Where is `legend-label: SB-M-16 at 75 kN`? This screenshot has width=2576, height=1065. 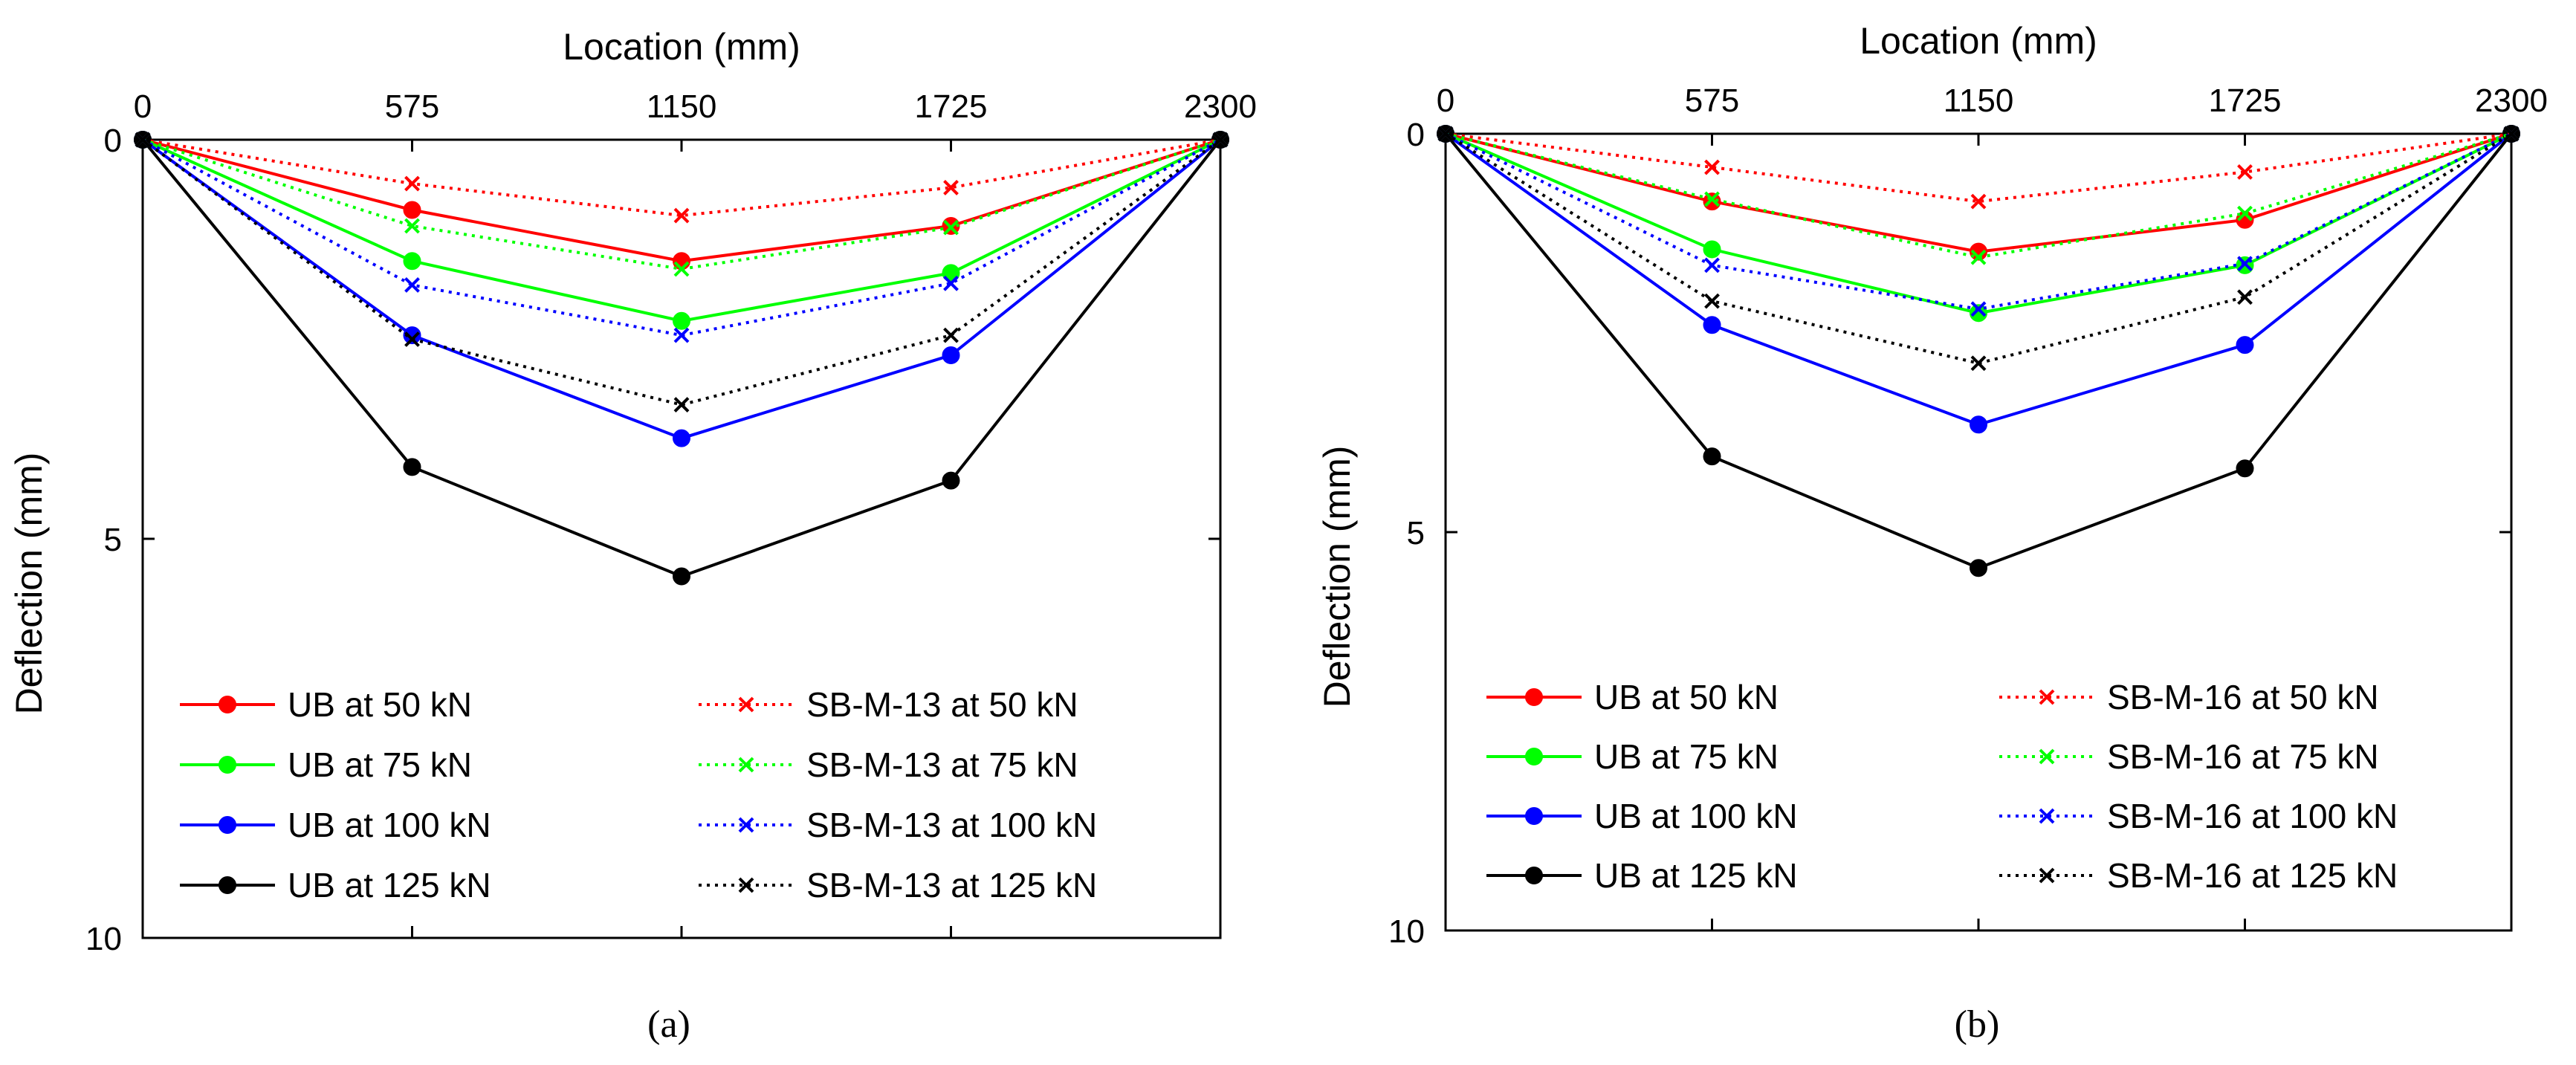 legend-label: SB-M-16 at 75 kN is located at coordinates (2243, 757).